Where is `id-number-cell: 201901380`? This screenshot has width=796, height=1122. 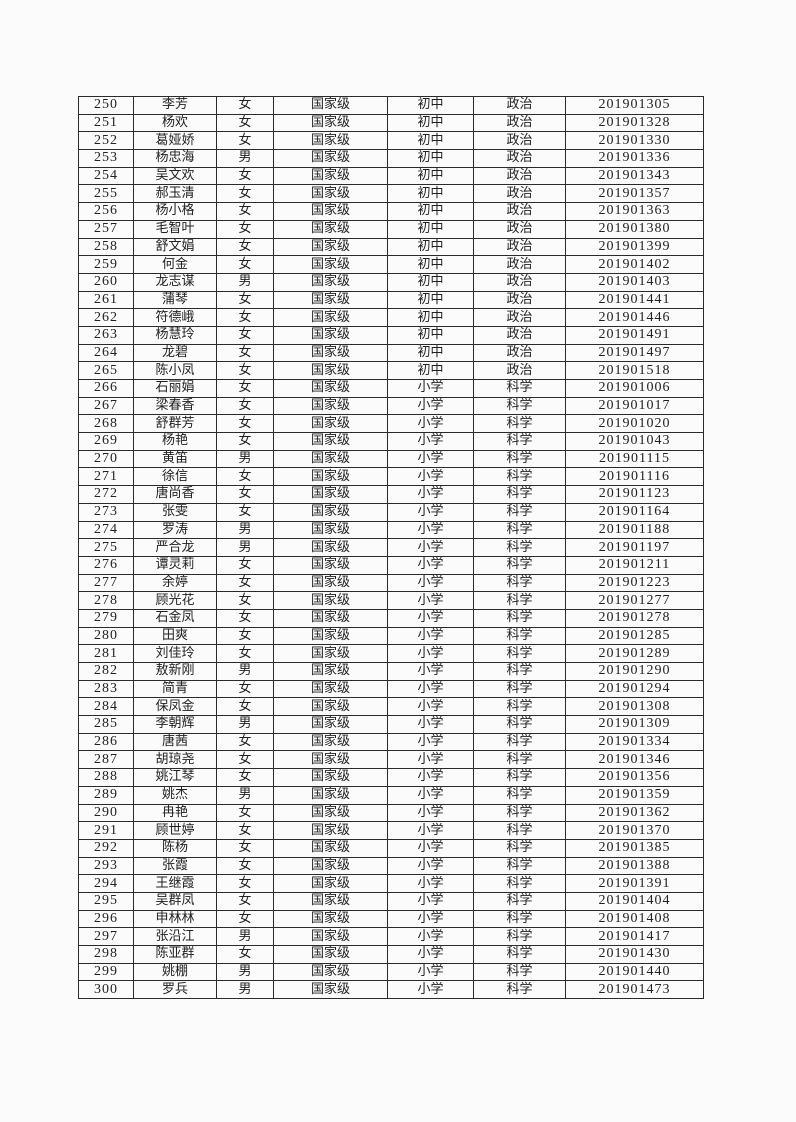
id-number-cell: 201901380 is located at coordinates (634, 229).